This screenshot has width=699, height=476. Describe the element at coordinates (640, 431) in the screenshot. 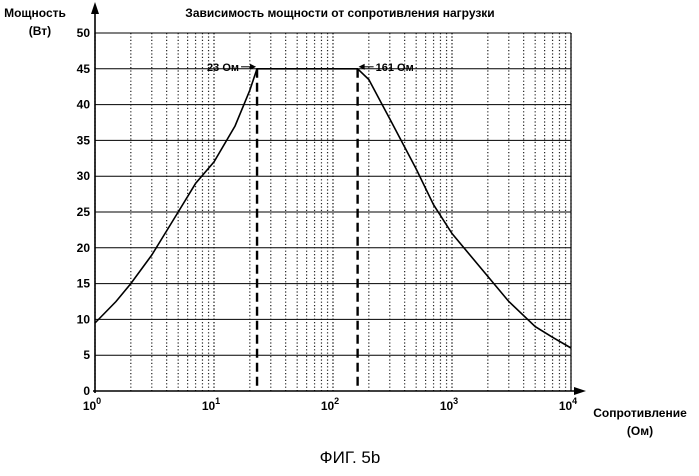

I see `x-axis-label-line2: (Ом)` at that location.